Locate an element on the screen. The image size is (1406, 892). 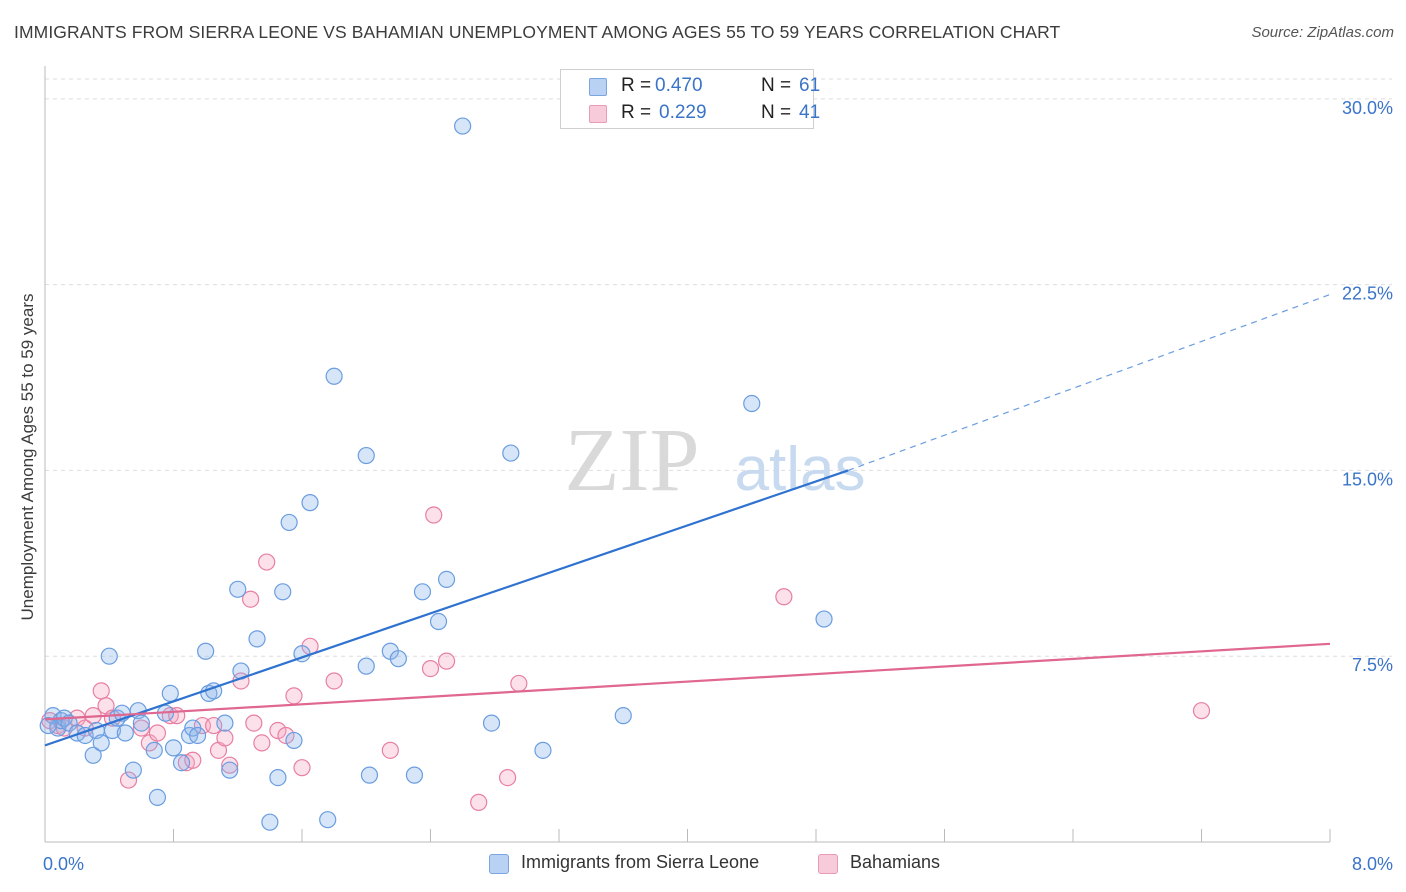
legend-r-value: 0.229 is located at coordinates (683, 112).